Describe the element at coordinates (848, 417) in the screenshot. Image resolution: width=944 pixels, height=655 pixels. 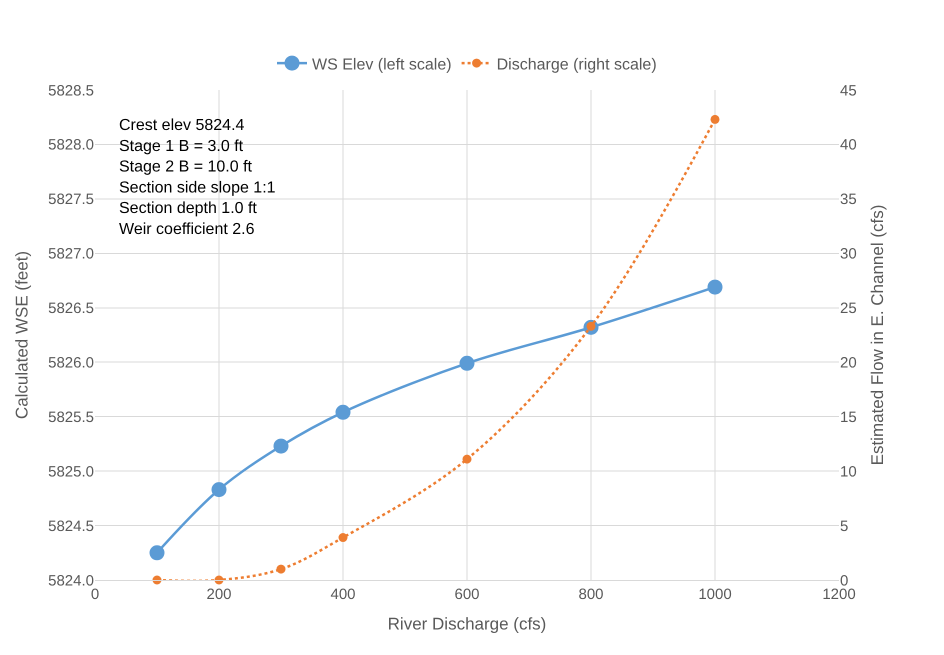
I see `y2-tick-label: 15` at that location.